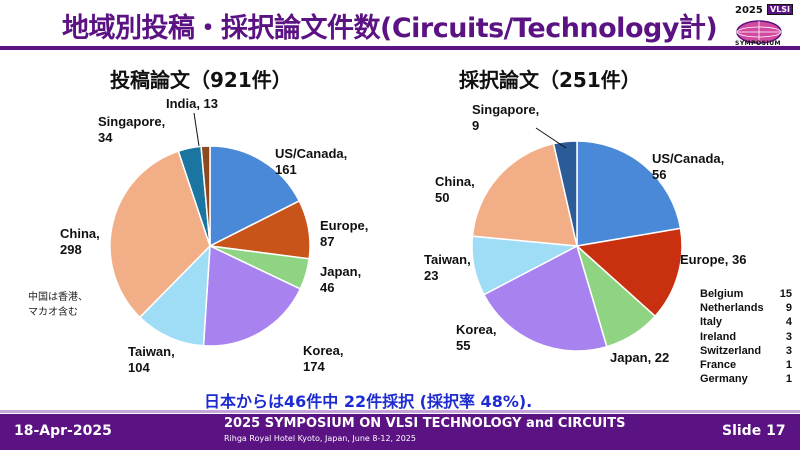  I want to click on singapore-leader-line, so click(551, 138).